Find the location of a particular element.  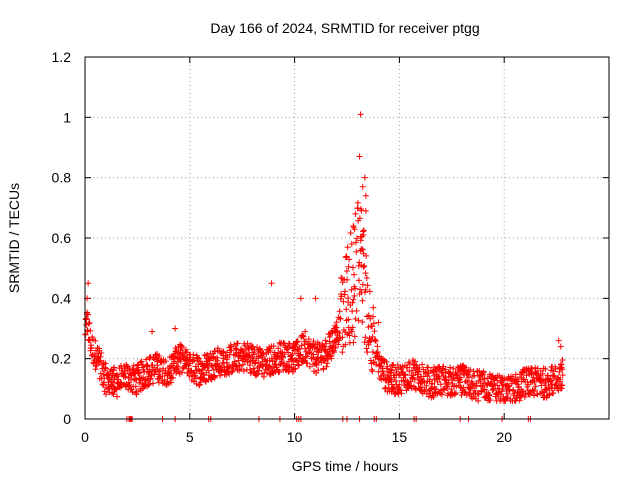

y-axis-label: SRMTID / TECUs is located at coordinates (14, 238).